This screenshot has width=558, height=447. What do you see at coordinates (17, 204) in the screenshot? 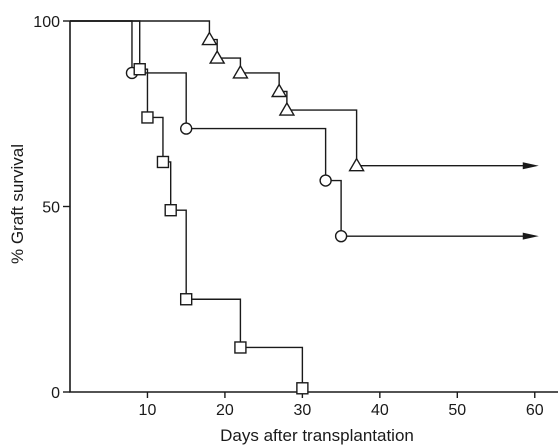
I see `y-axis-title: % Graft survival` at bounding box center [17, 204].